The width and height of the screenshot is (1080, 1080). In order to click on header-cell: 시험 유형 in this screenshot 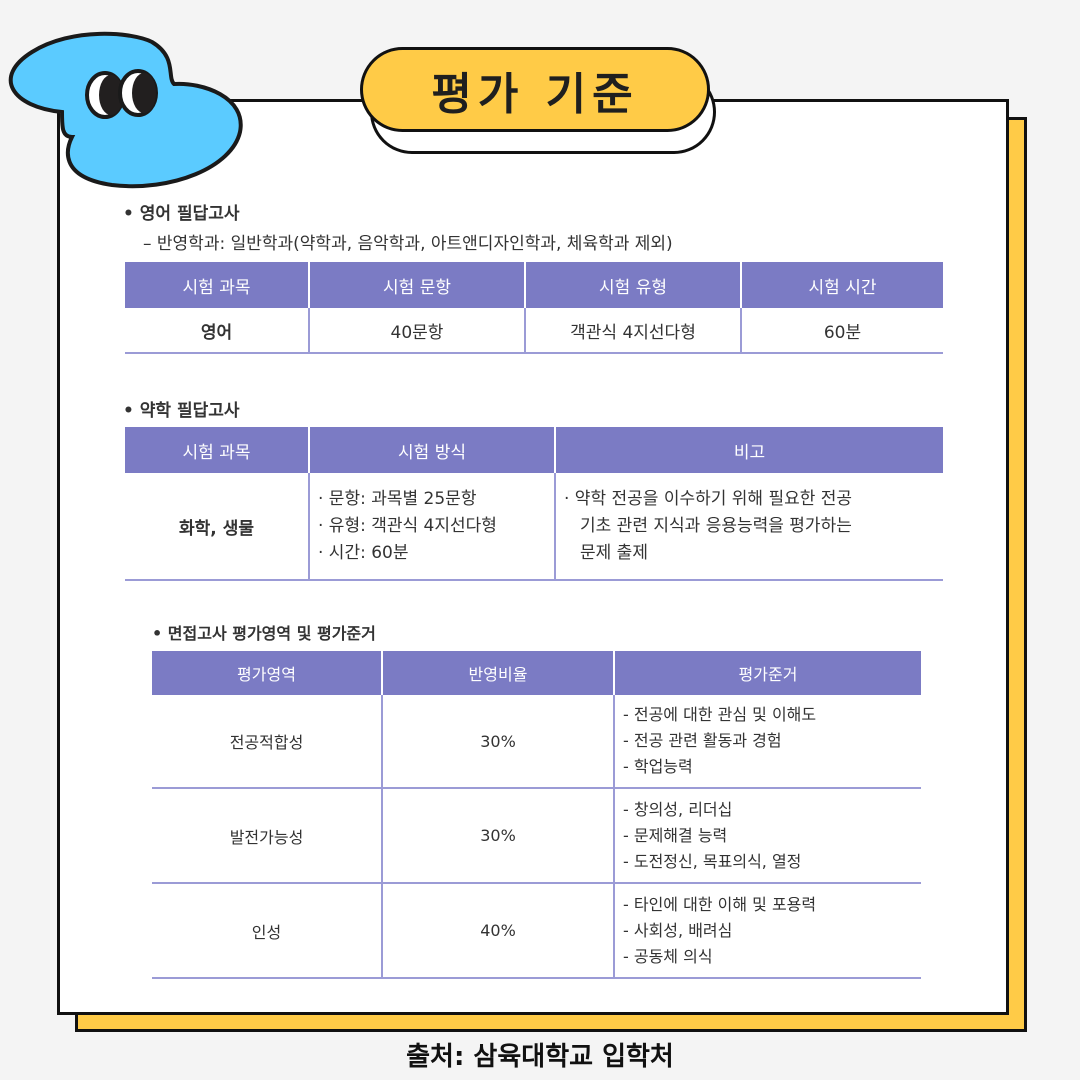, I will do `click(633, 285)`.